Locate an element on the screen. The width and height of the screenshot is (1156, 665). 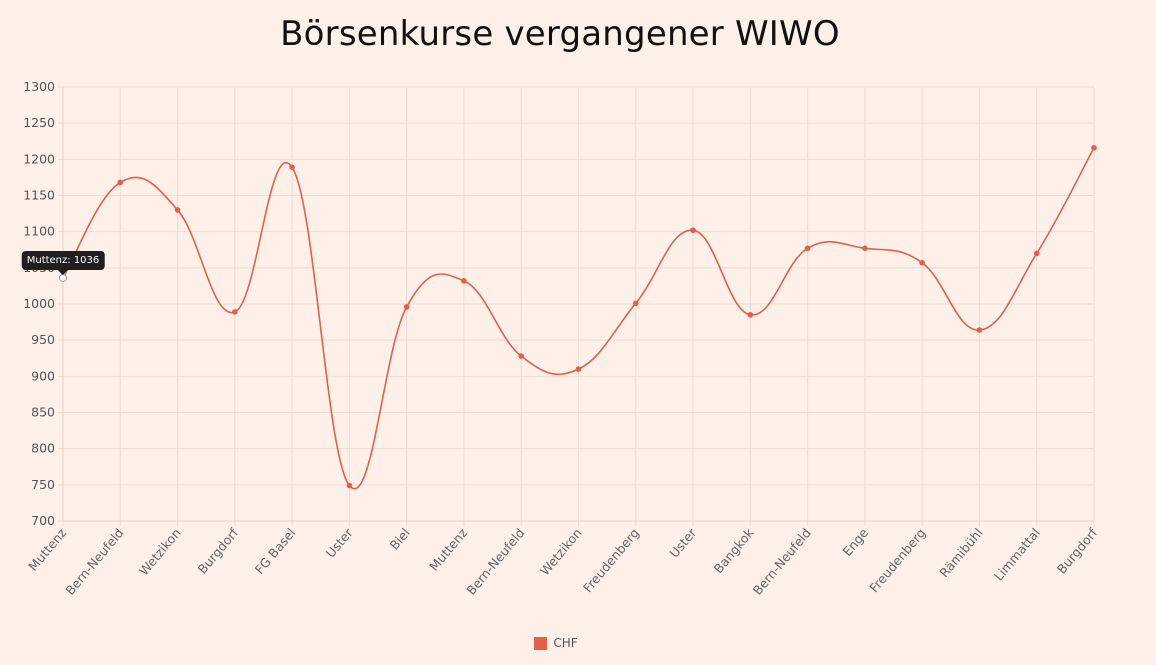
x-tick-label: Biel is located at coordinates (400, 538).